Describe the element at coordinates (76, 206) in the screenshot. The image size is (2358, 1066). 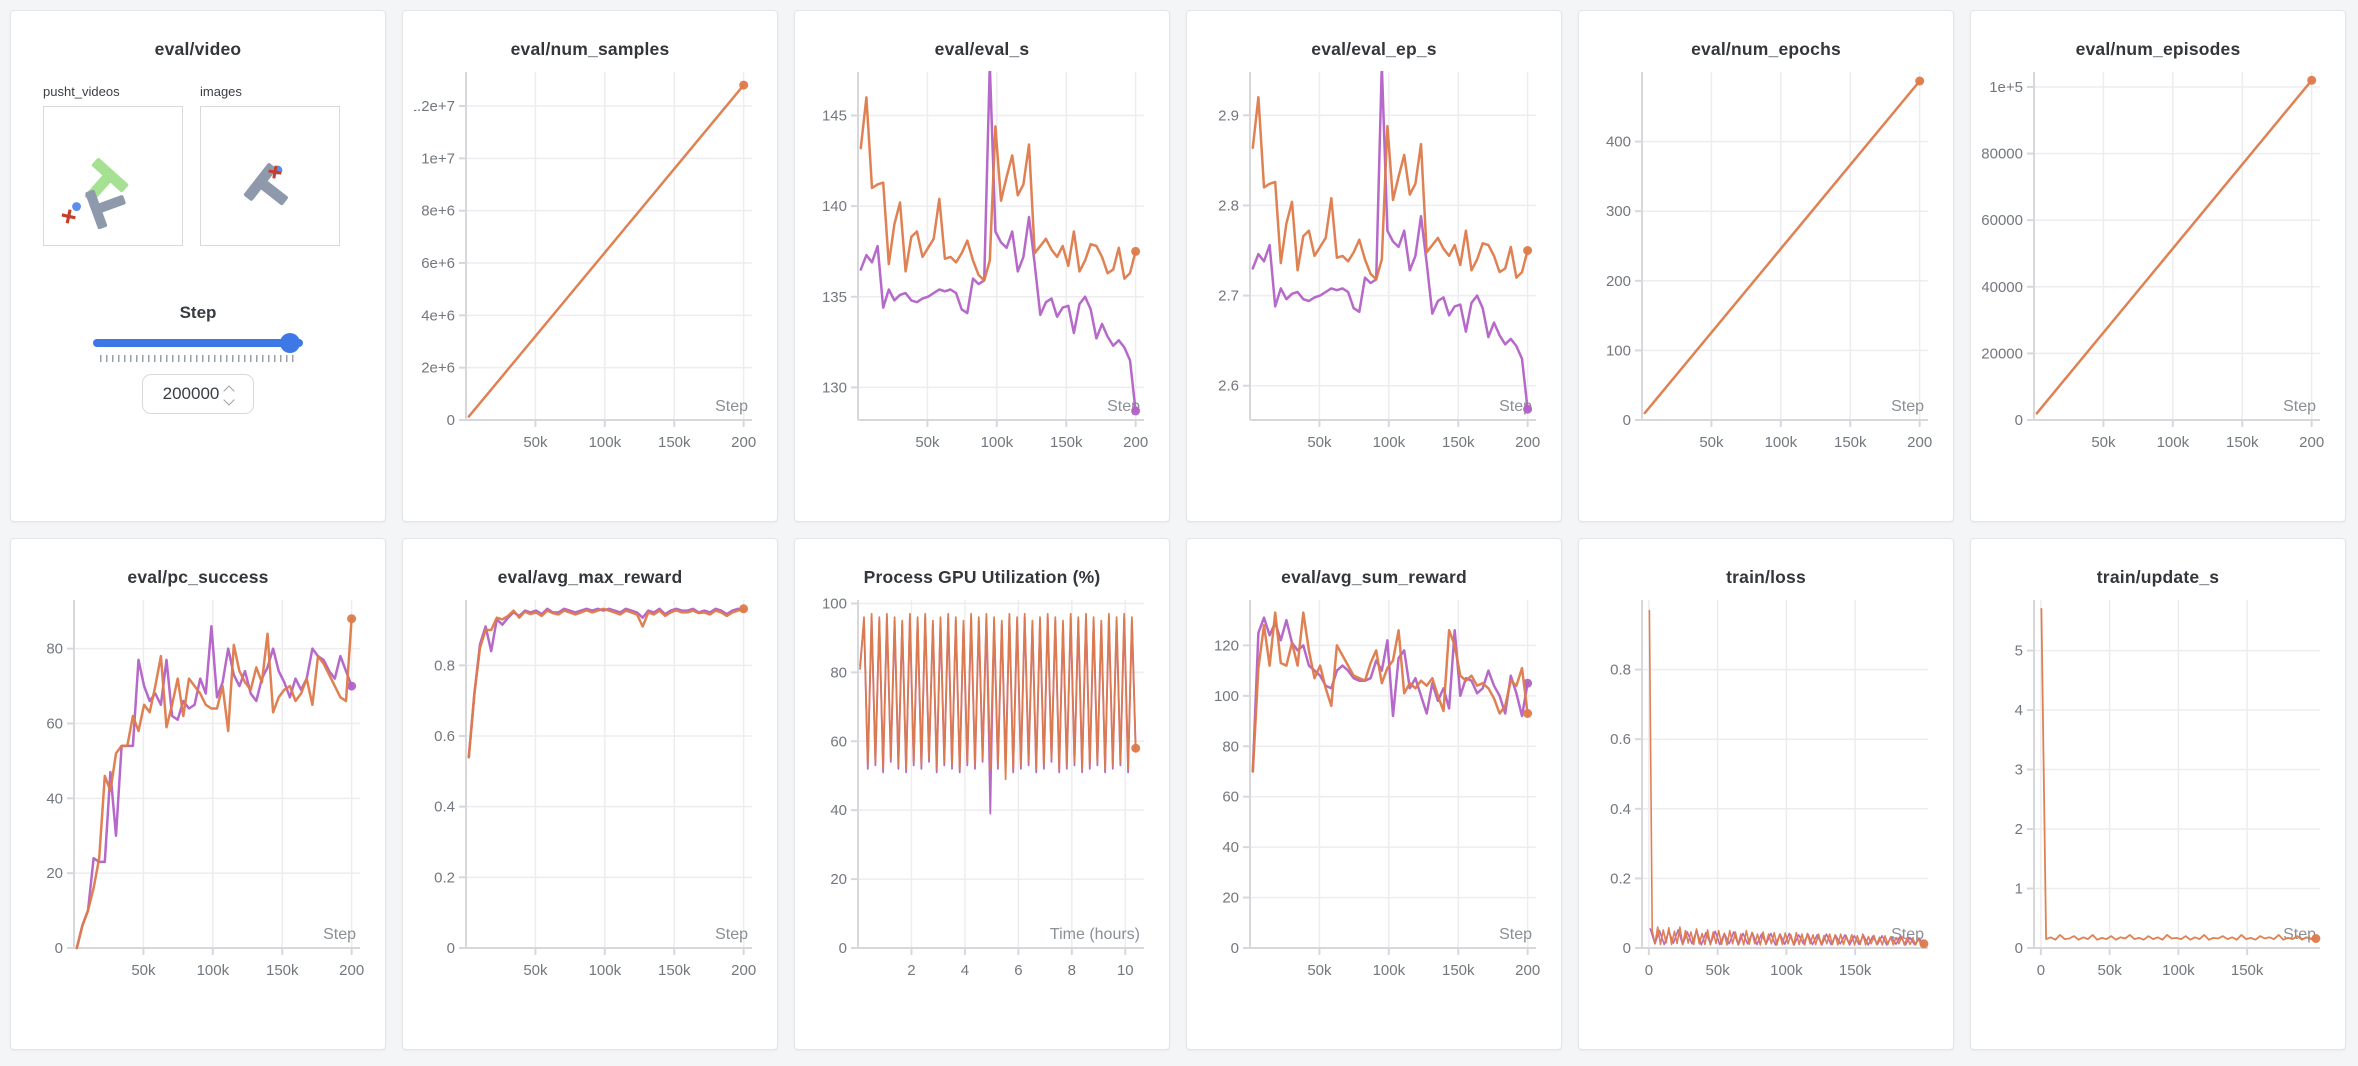
I see `blue-dot-icon` at that location.